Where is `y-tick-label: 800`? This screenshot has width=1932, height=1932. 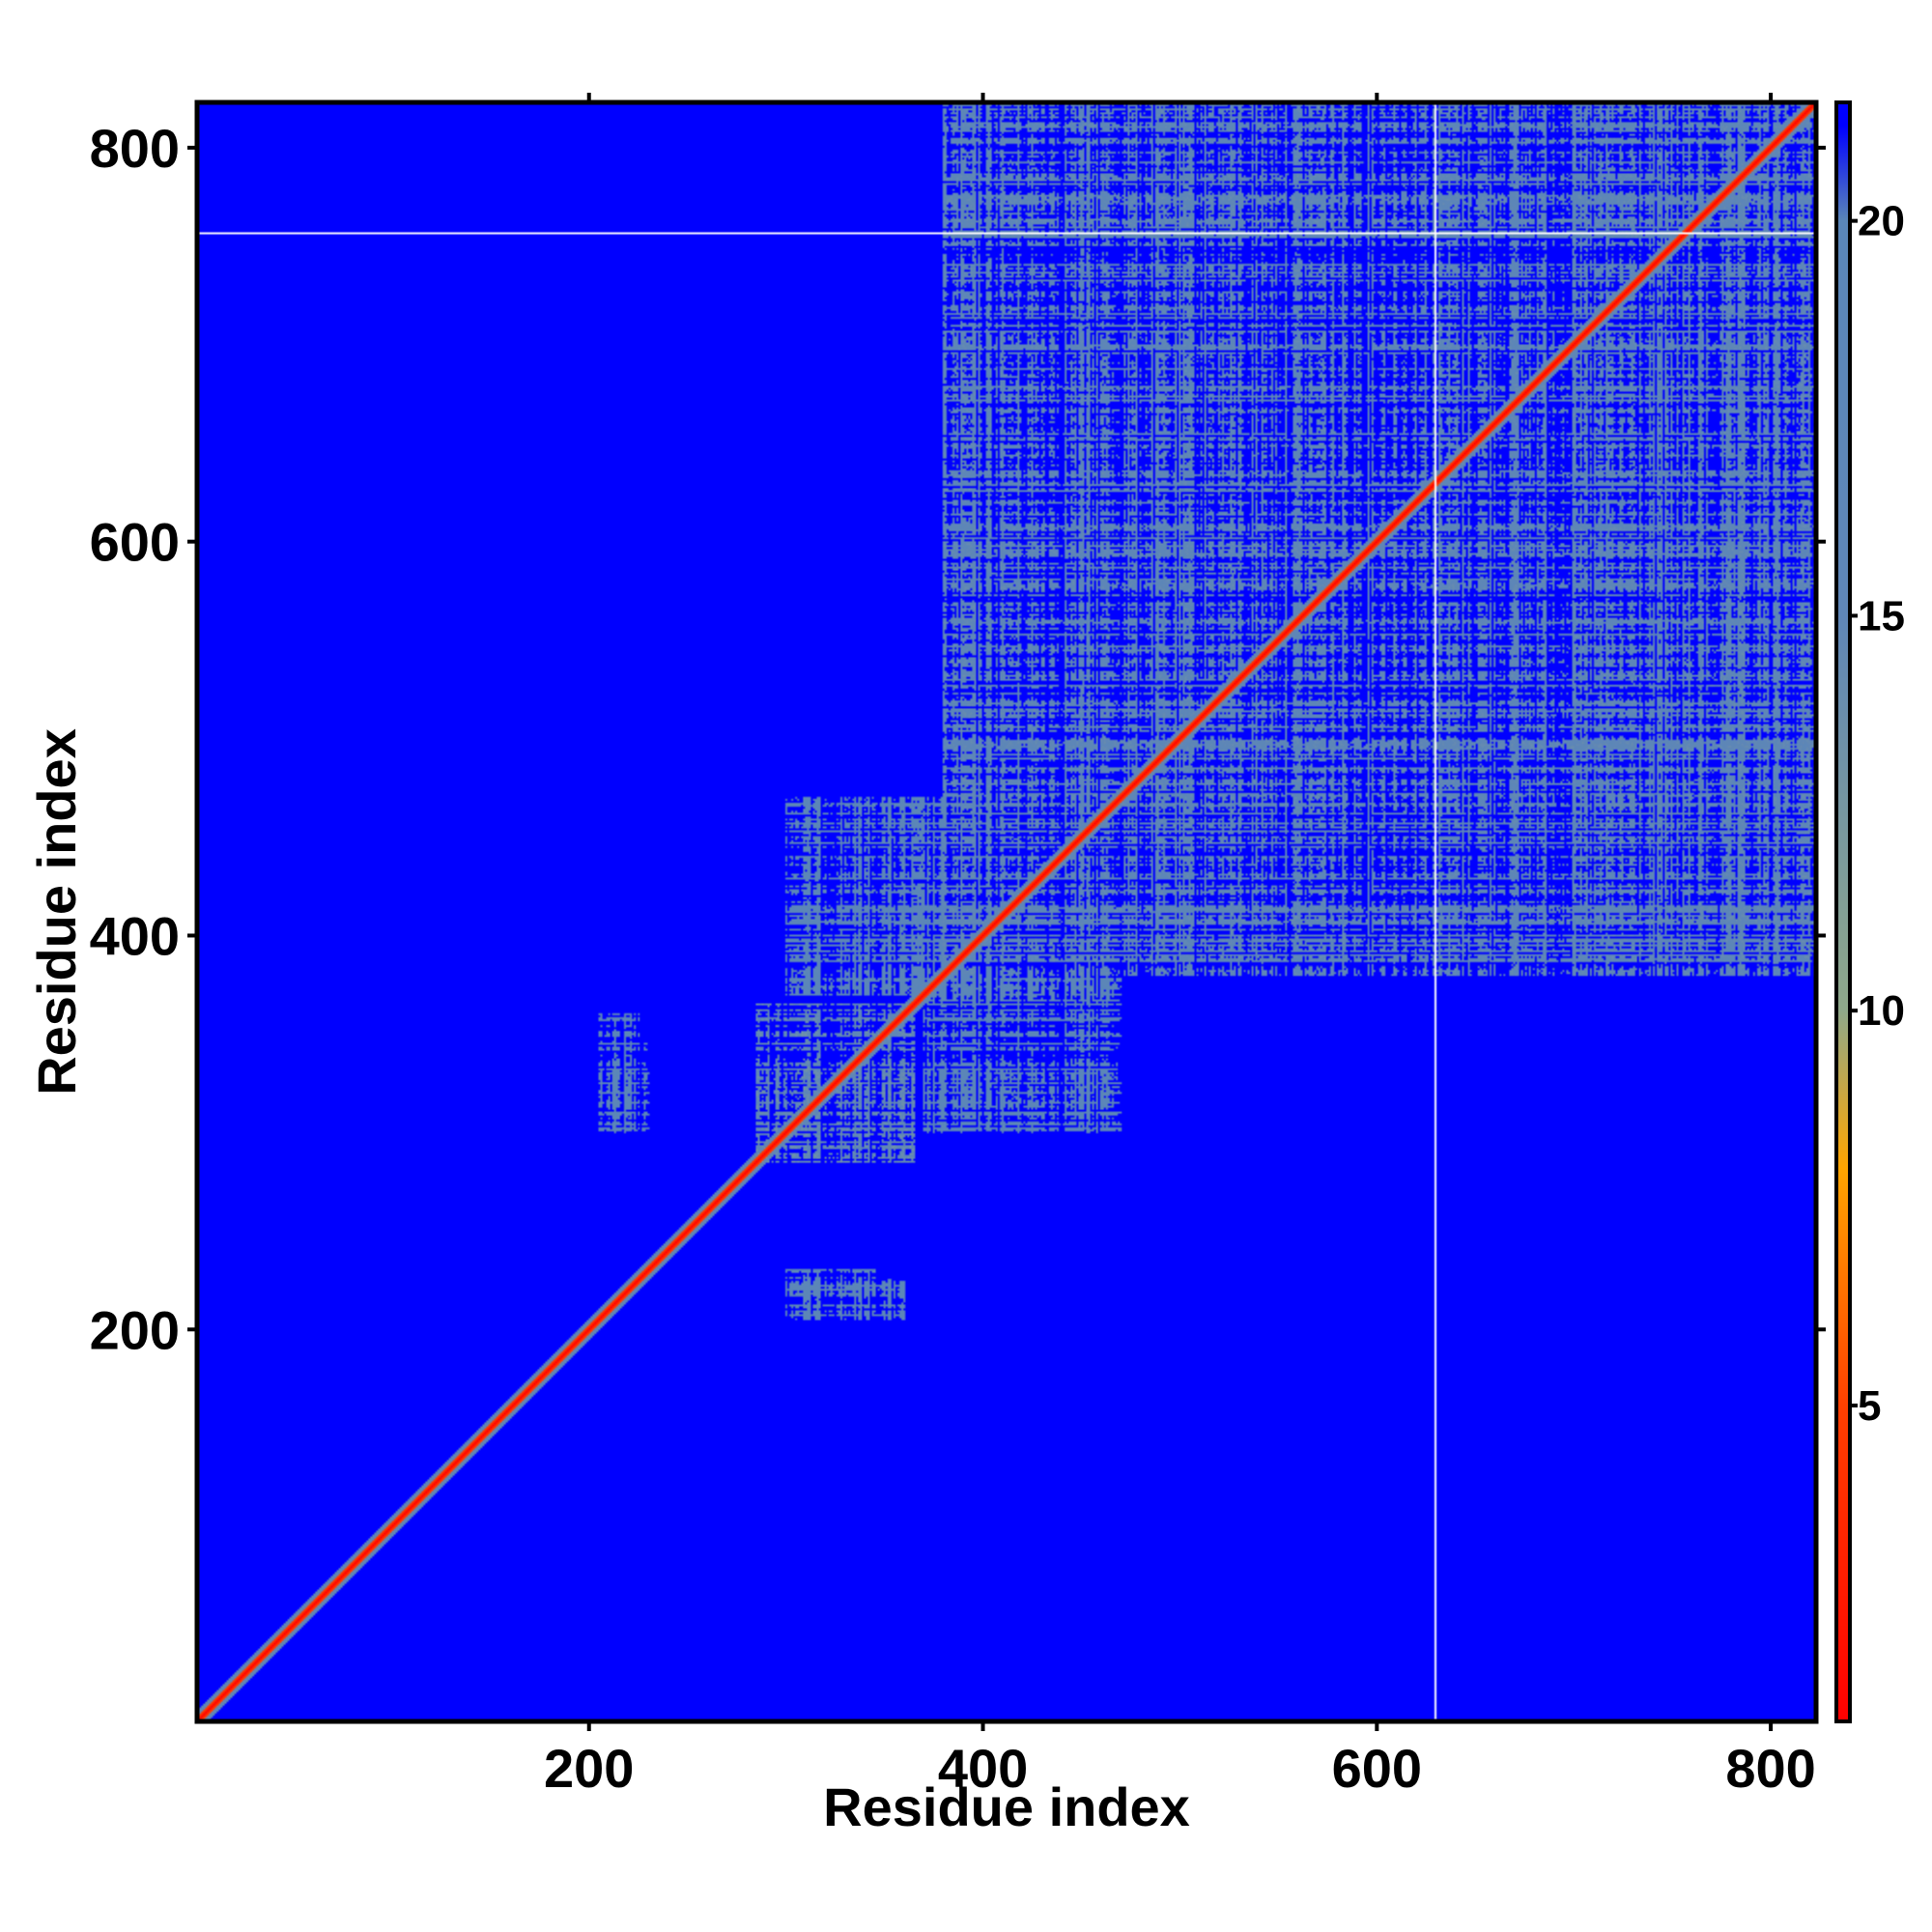 y-tick-label: 800 is located at coordinates (135, 148).